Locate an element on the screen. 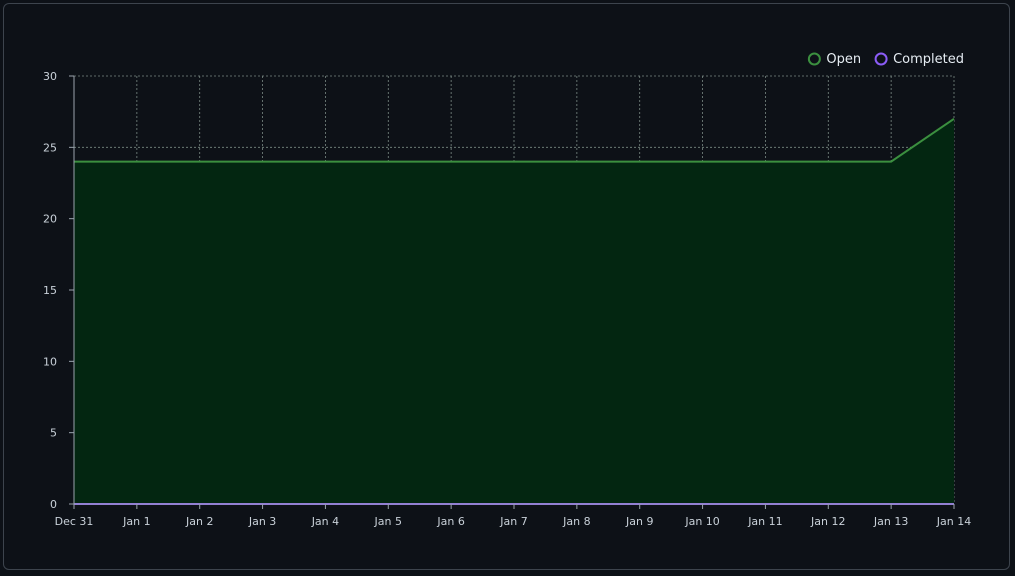  y-tick-label: 30 is located at coordinates (50, 76).